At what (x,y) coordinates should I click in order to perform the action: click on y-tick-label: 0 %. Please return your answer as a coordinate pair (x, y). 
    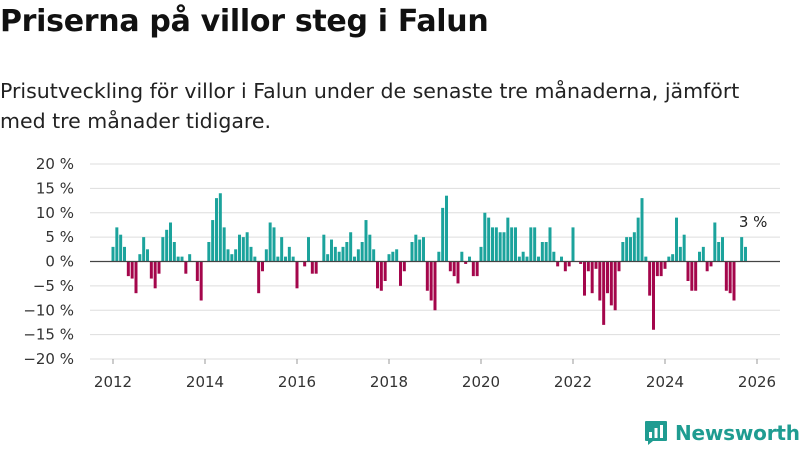
    Looking at the image, I should click on (59, 262).